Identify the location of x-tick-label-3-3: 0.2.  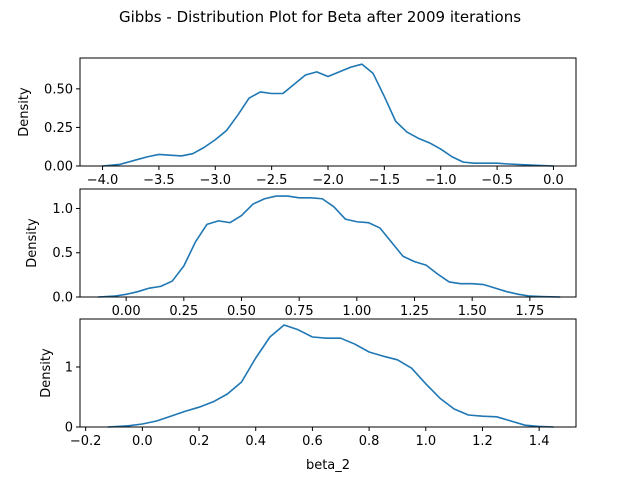
(199, 441).